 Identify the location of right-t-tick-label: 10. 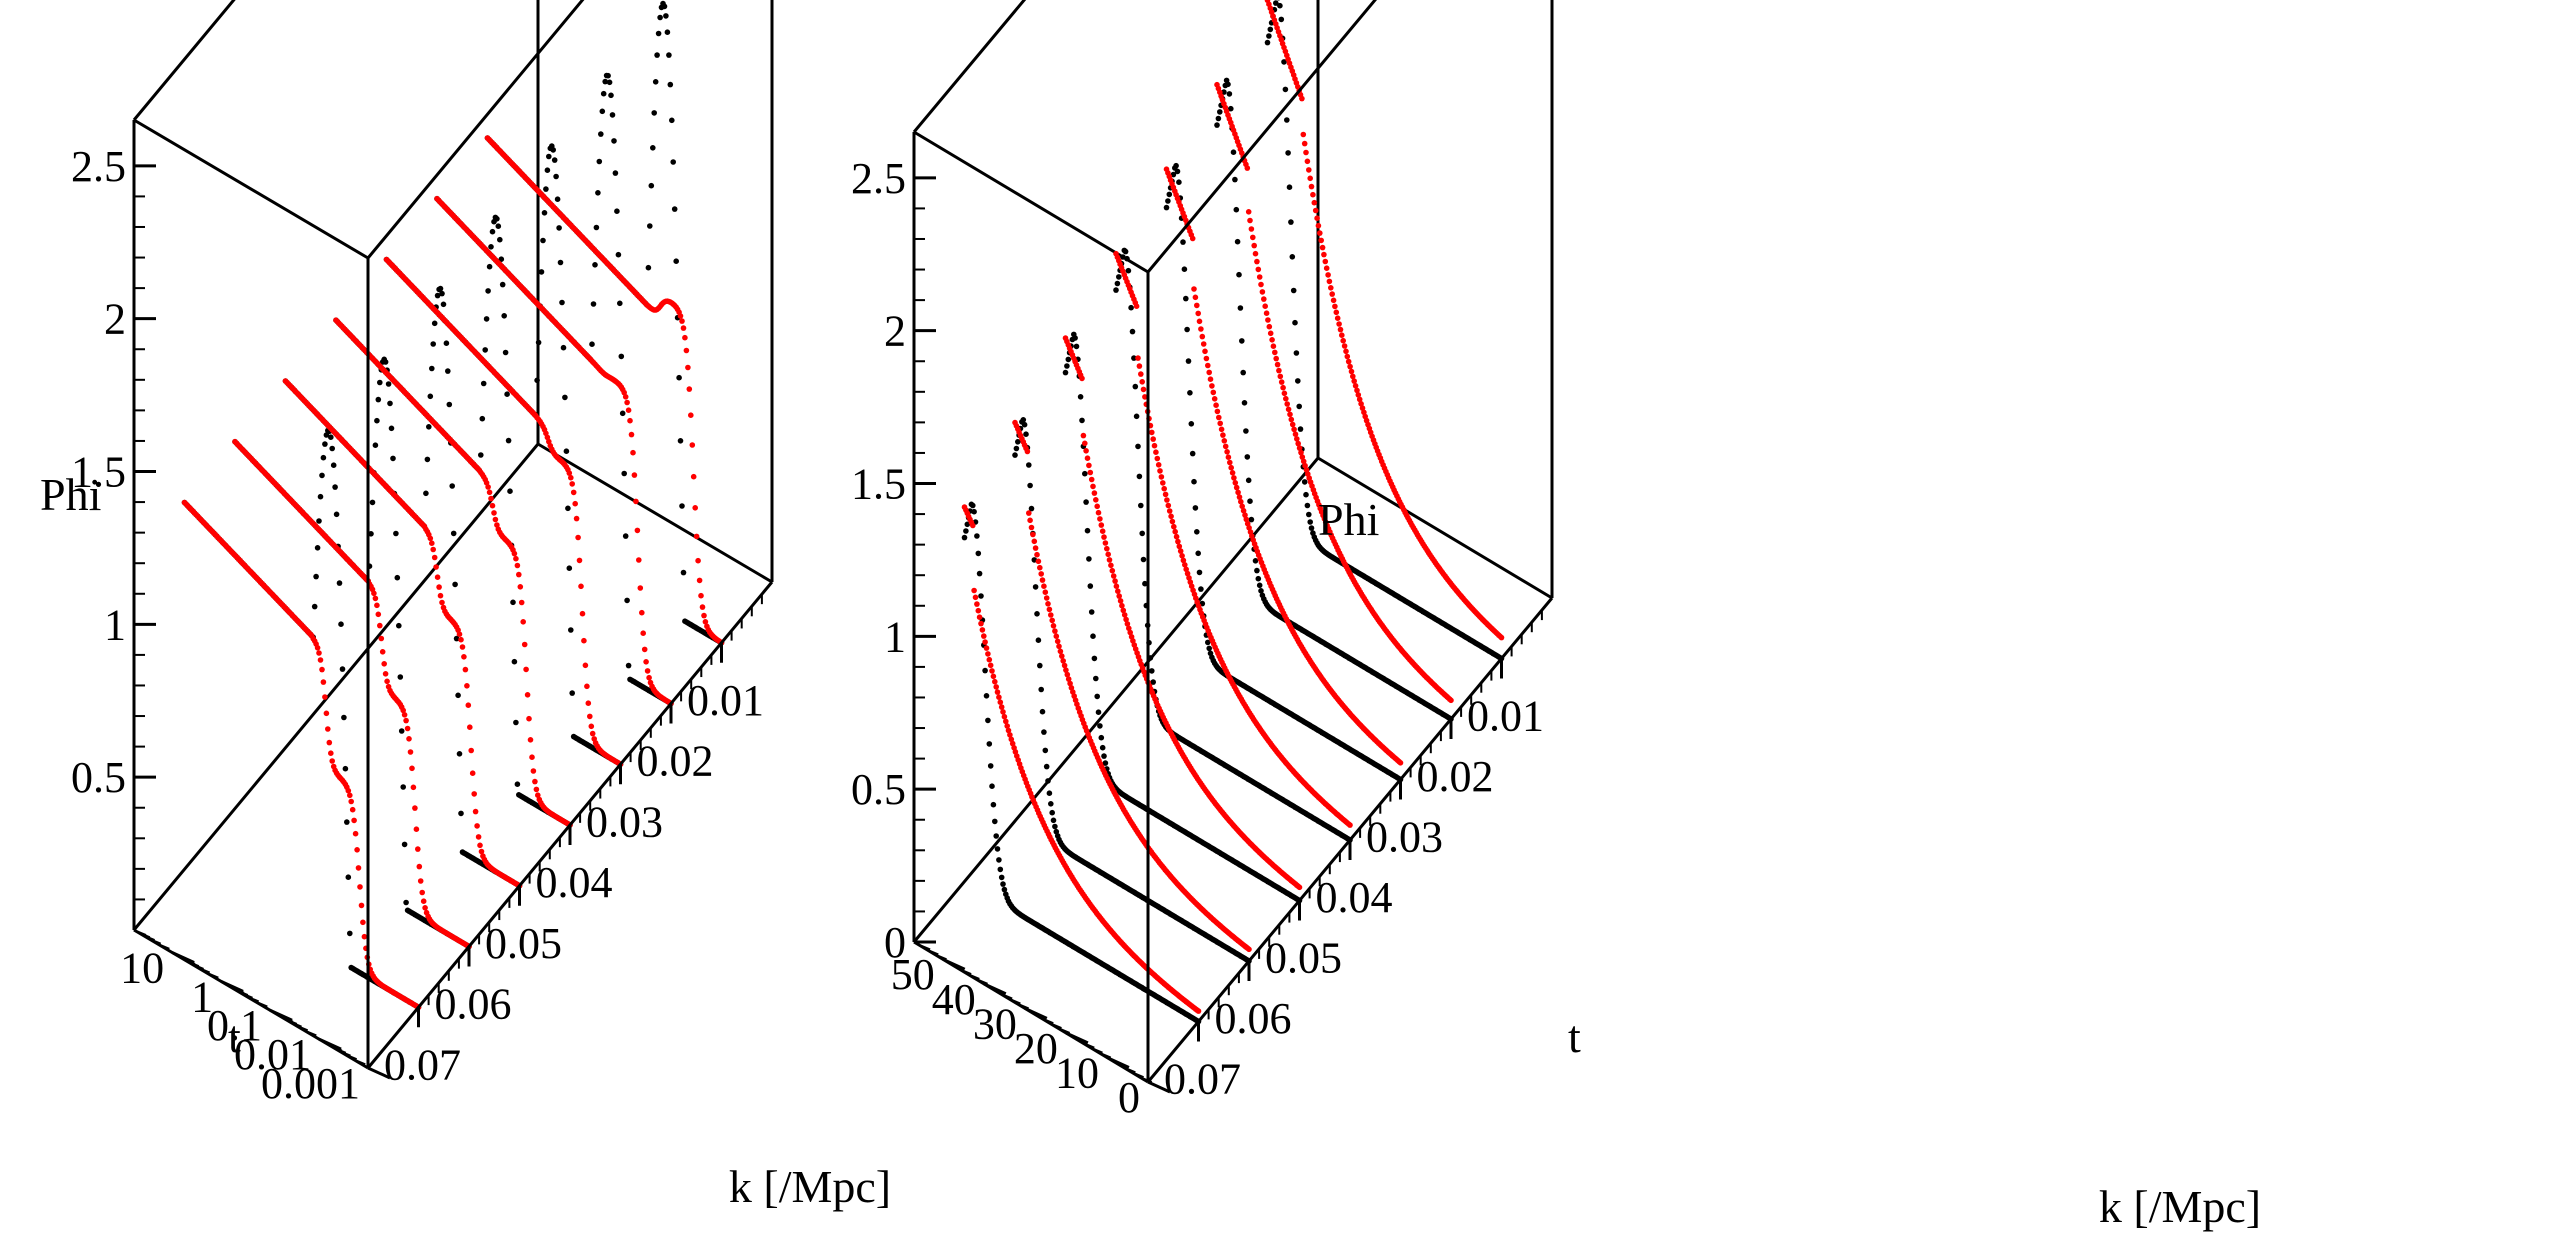
(1077, 1072).